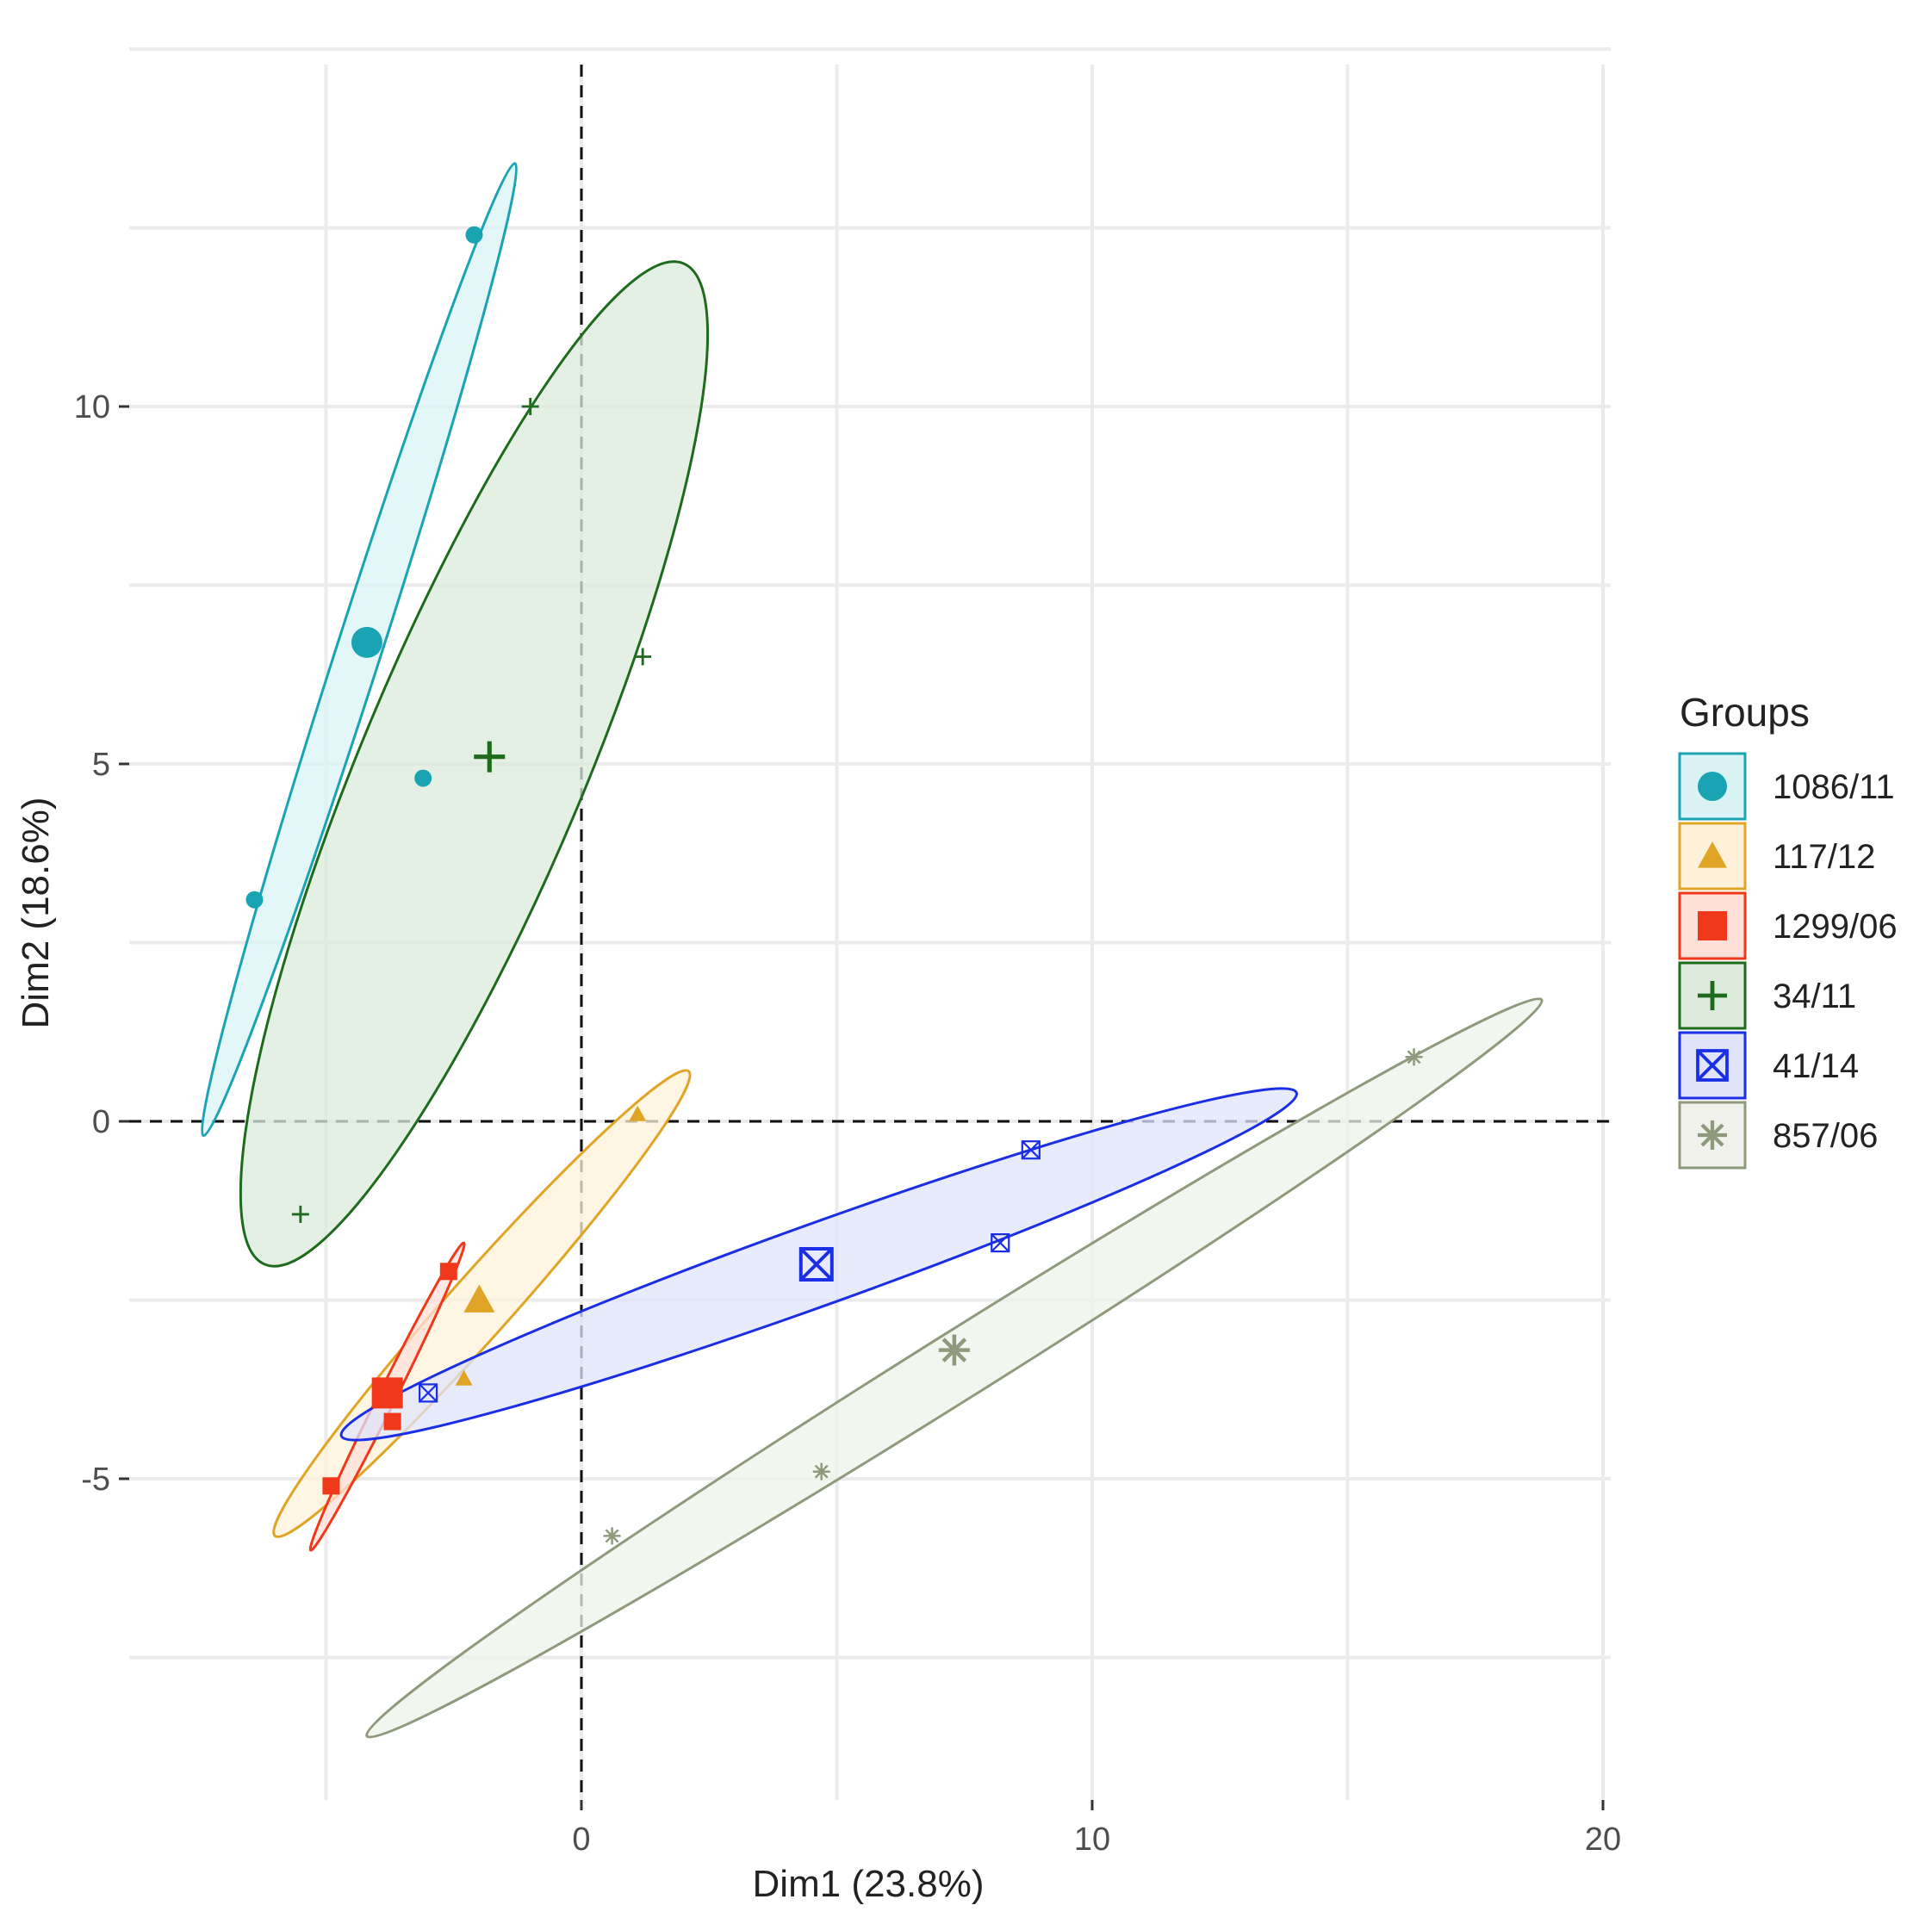  I want to click on legend-label: 1299/06, so click(1835, 927).